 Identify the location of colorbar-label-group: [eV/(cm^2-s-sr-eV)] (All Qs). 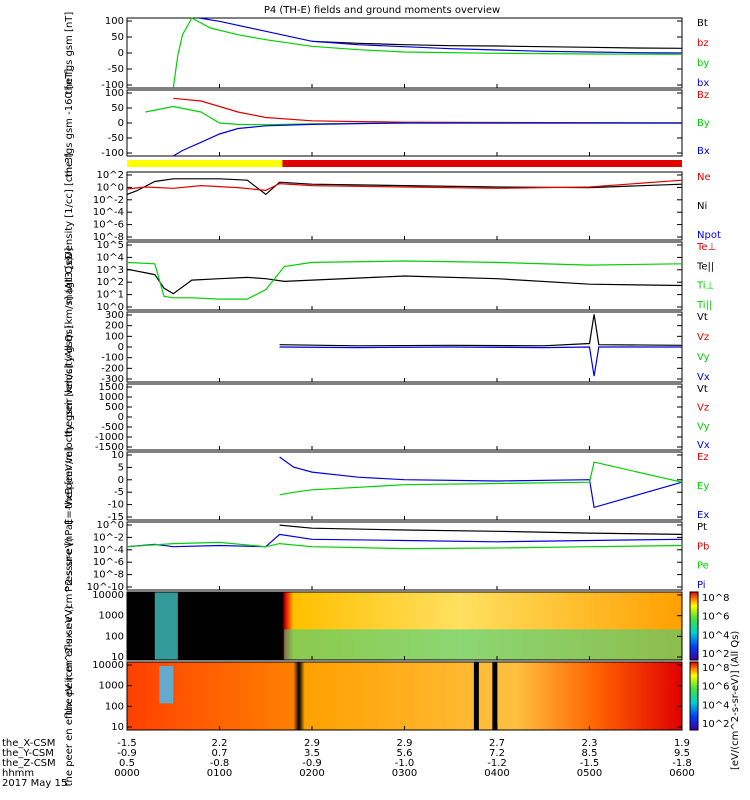
(735, 700).